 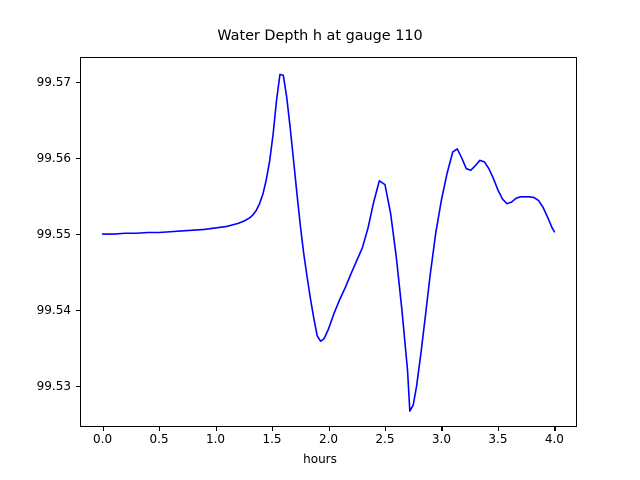 I want to click on x-tick-label: 2.5, so click(x=385, y=439).